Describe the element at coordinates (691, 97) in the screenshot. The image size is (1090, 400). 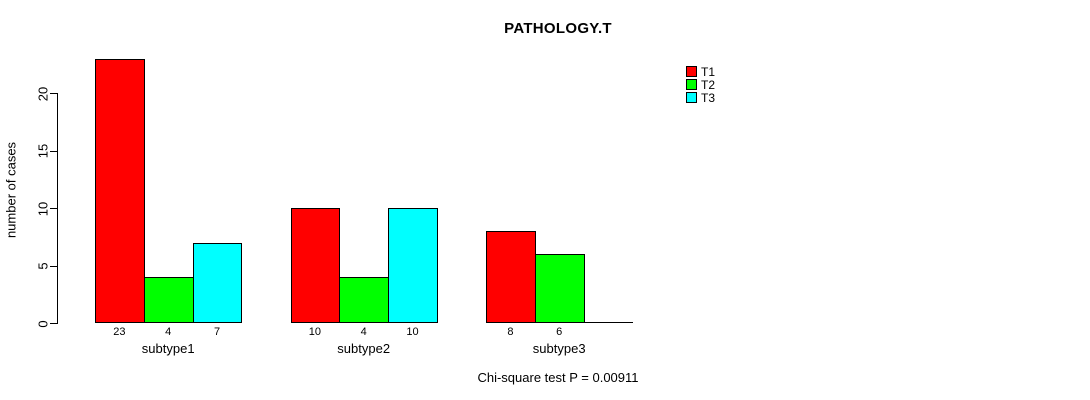
I see `legend-swatch-T3` at that location.